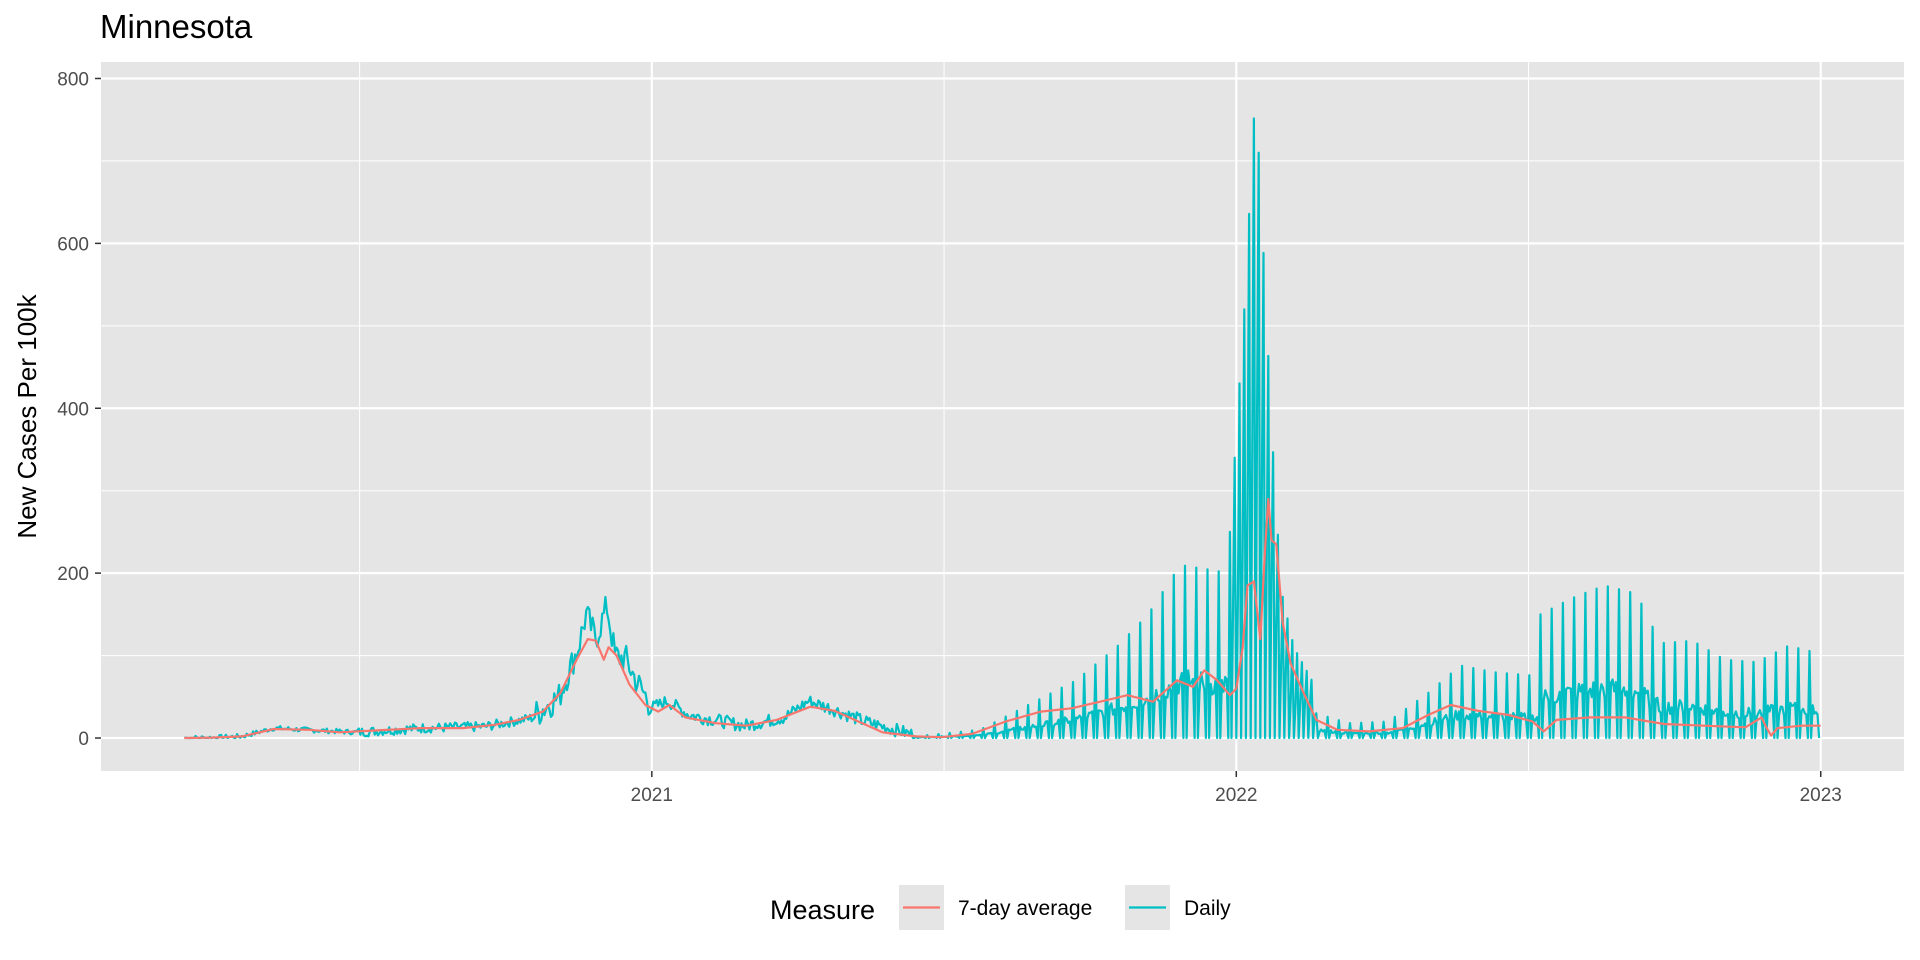 The image size is (1920, 960). I want to click on y-tick-label: 0, so click(83, 739).